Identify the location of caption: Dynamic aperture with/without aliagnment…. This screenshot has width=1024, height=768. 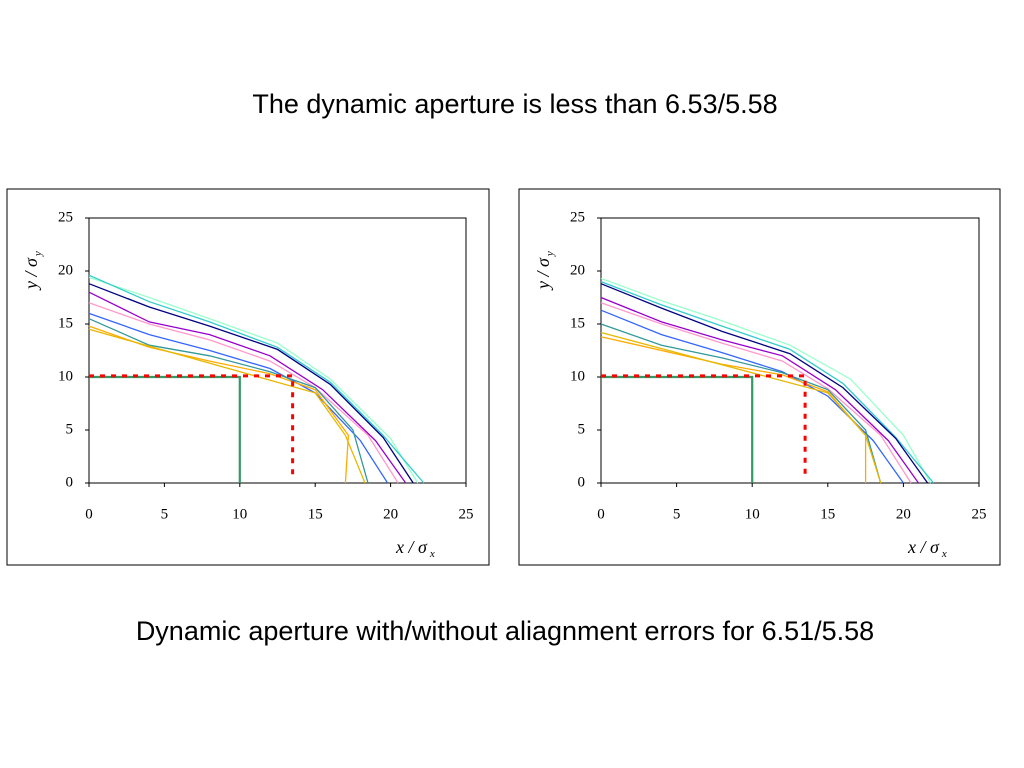
(505, 631).